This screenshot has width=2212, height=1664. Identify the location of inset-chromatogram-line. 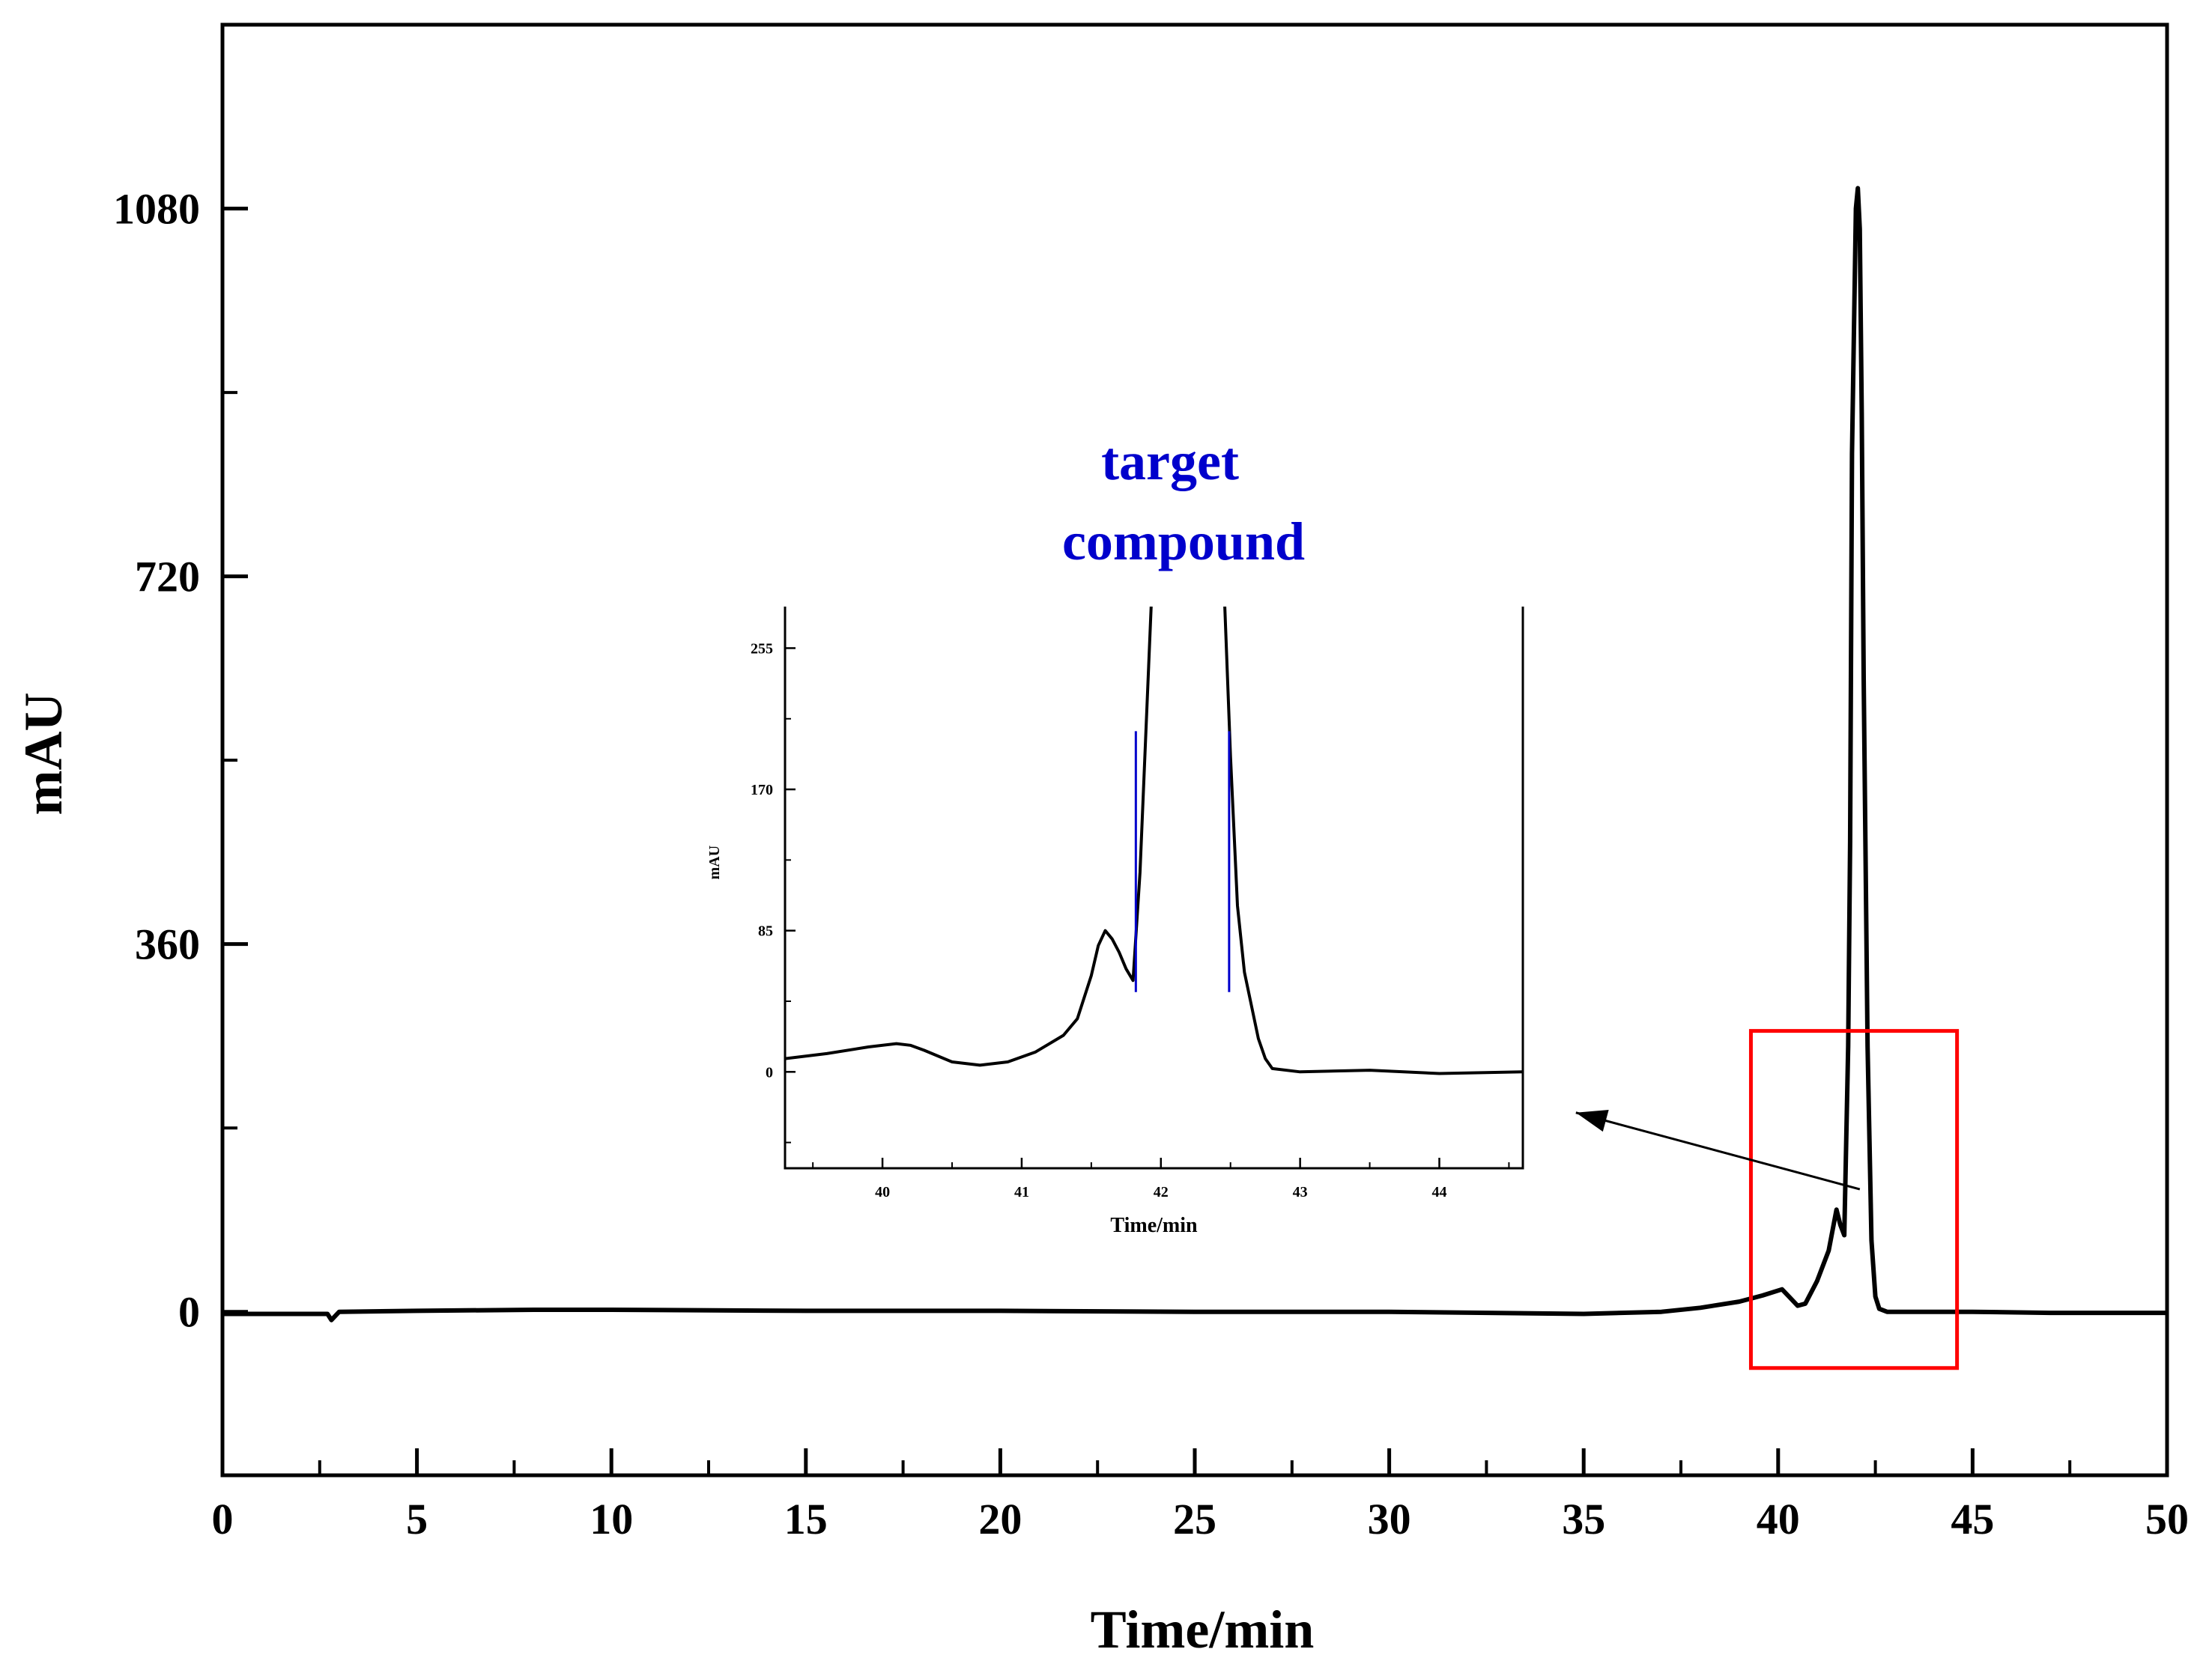
(1154, 841).